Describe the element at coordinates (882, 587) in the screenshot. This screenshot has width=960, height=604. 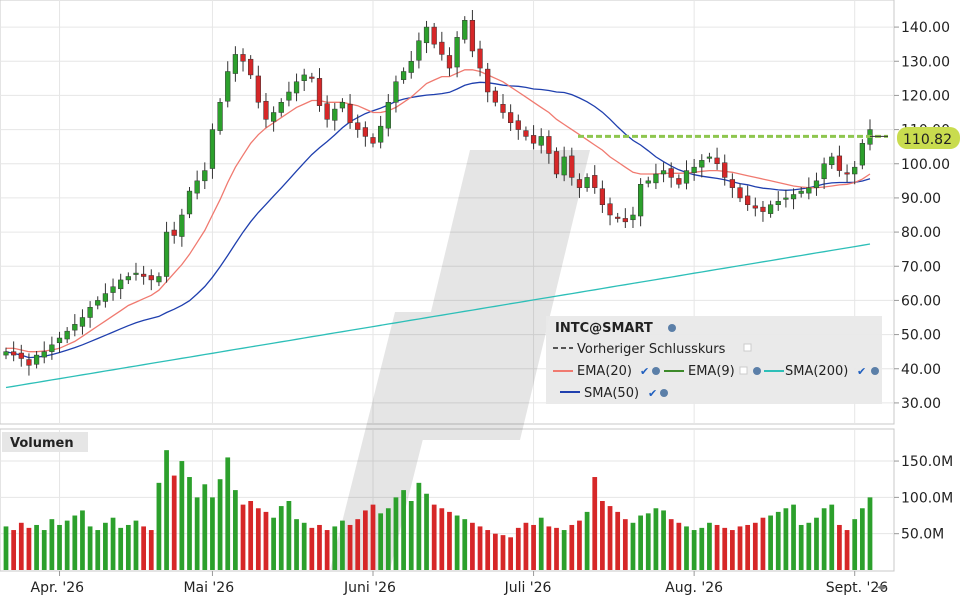
I see `scroll-handle-icon: ◂▸` at that location.